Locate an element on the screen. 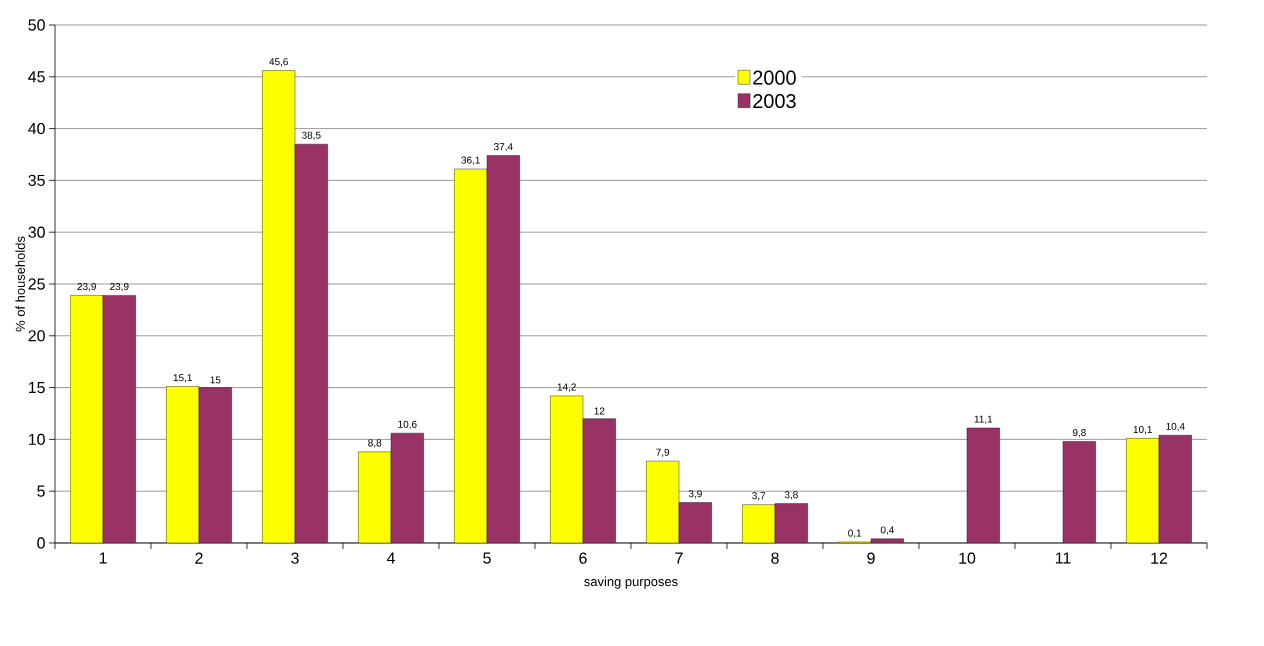 The image size is (1264, 646). data-label: 10,1 is located at coordinates (1142, 430).